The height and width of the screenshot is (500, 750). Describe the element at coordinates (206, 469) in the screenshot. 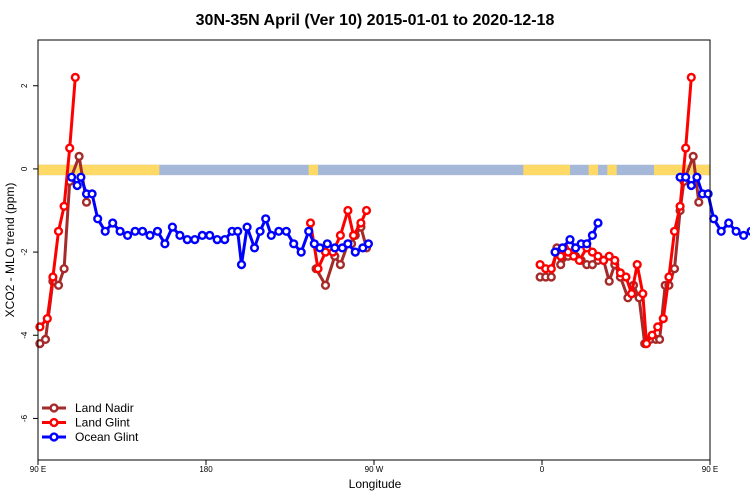

I see `x-tick-label: 180` at that location.